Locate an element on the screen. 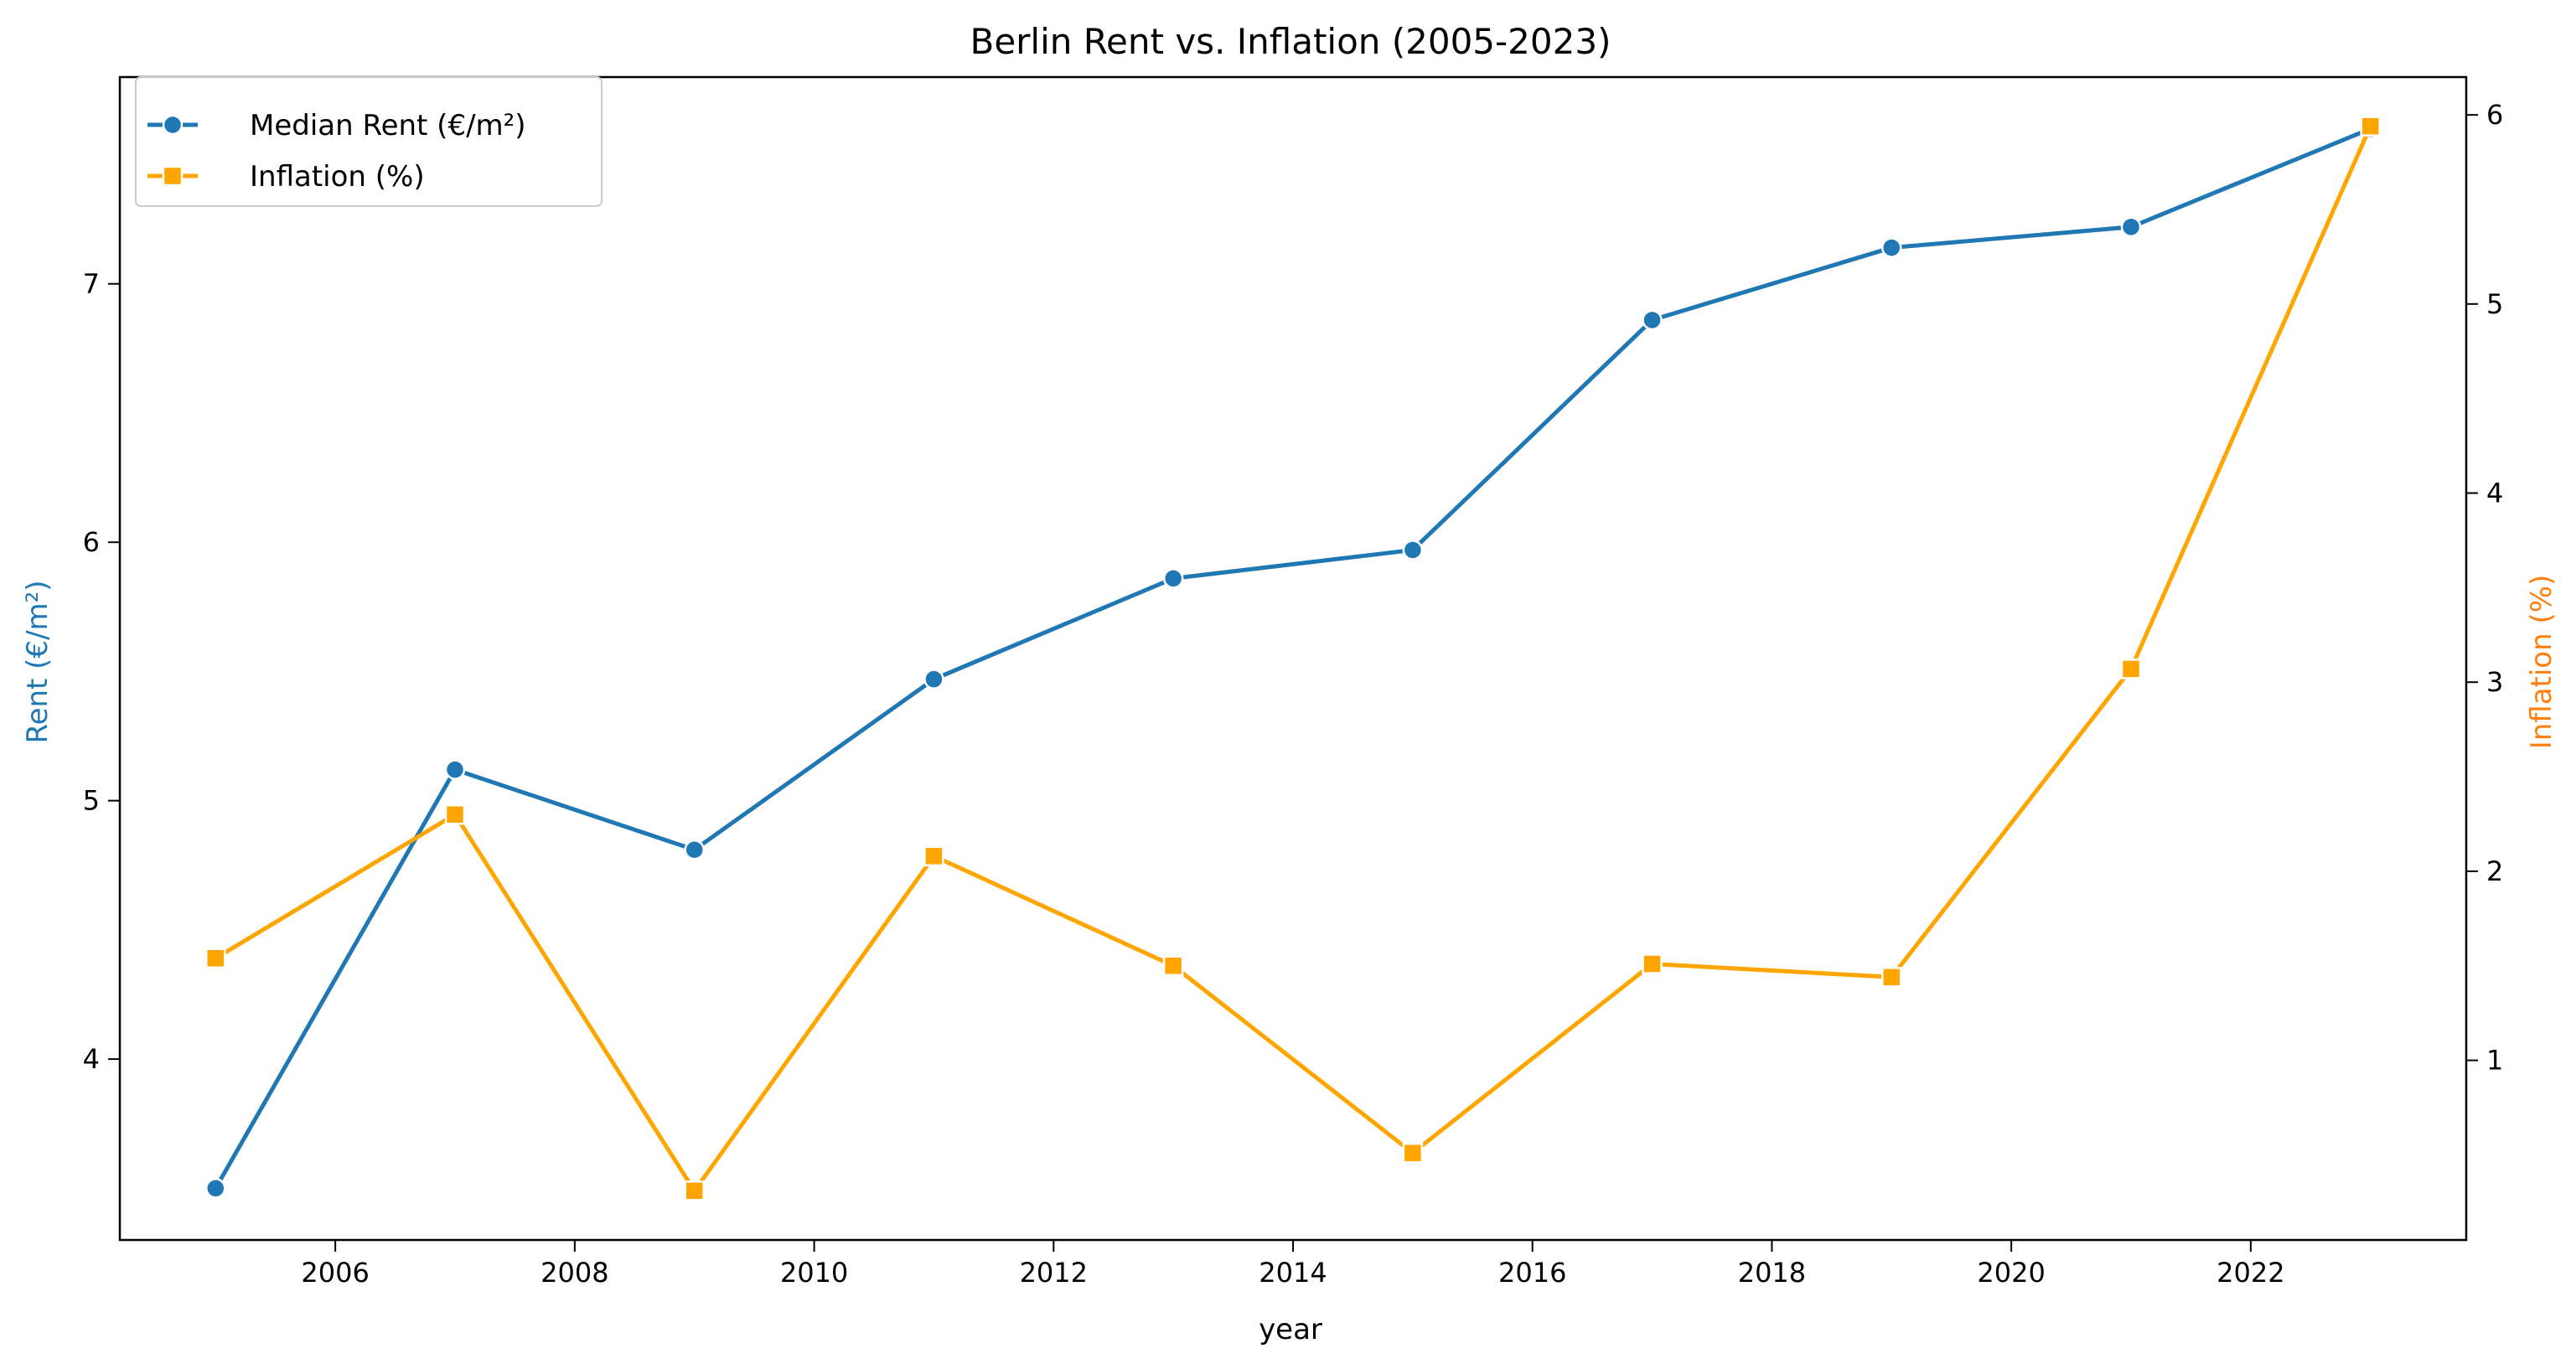 The image size is (2576, 1369). y-axis-right: 1 2 3 4 5 6 is located at coordinates (2484, 588).